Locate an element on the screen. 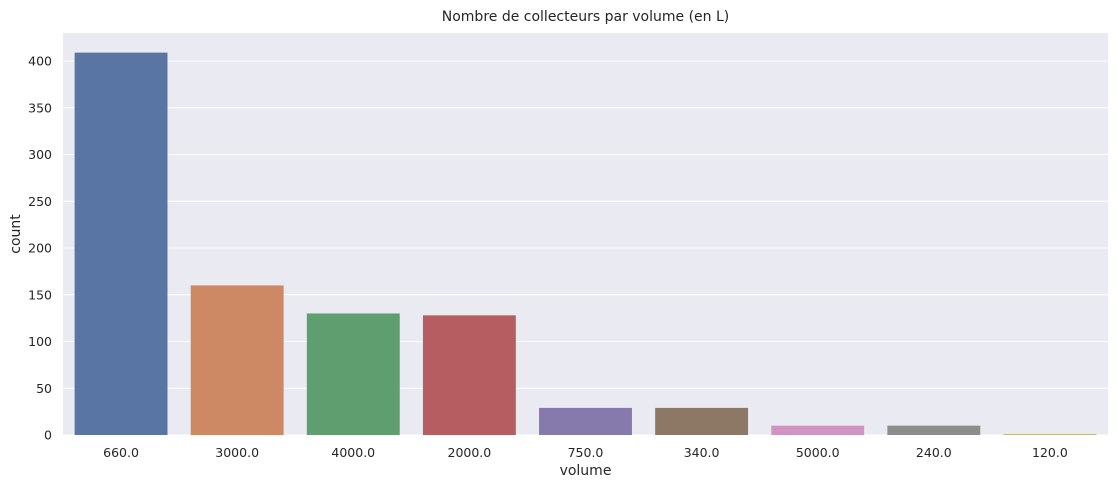 The image size is (1118, 487). bar-4000.0 is located at coordinates (353, 374).